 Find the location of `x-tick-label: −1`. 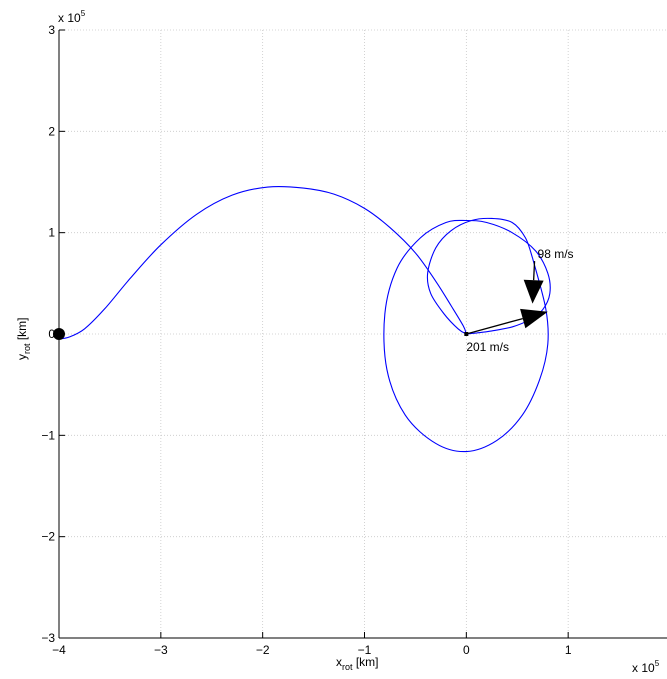

x-tick-label: −1 is located at coordinates (365, 650).